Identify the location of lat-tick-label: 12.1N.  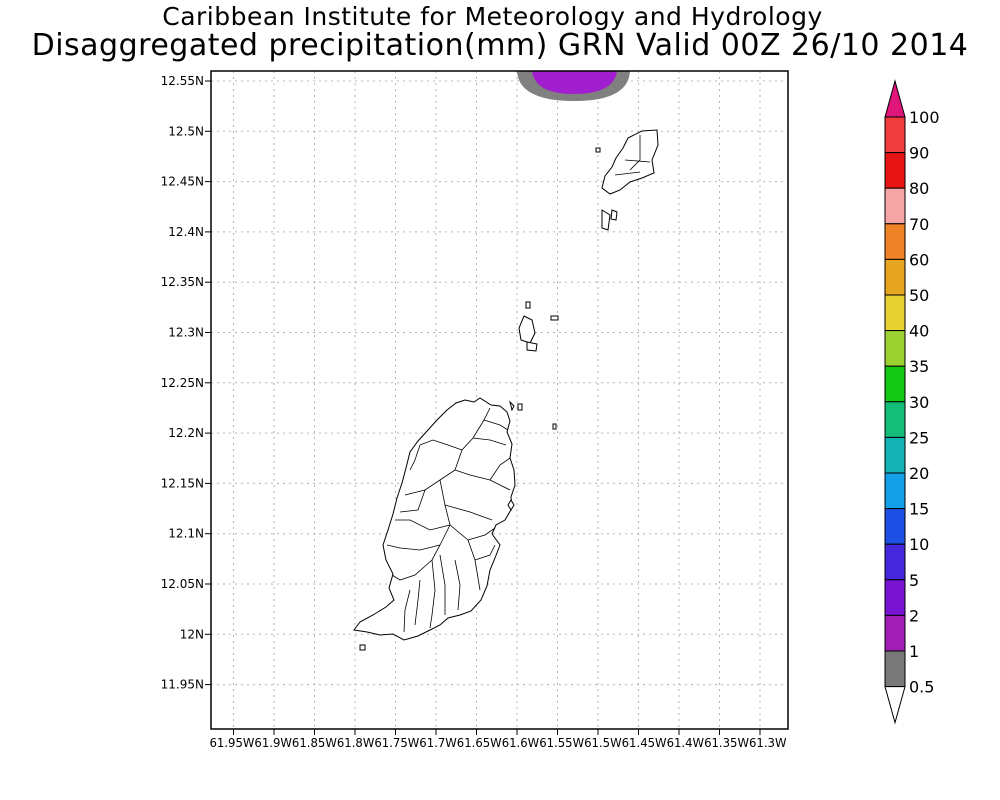
(186, 534).